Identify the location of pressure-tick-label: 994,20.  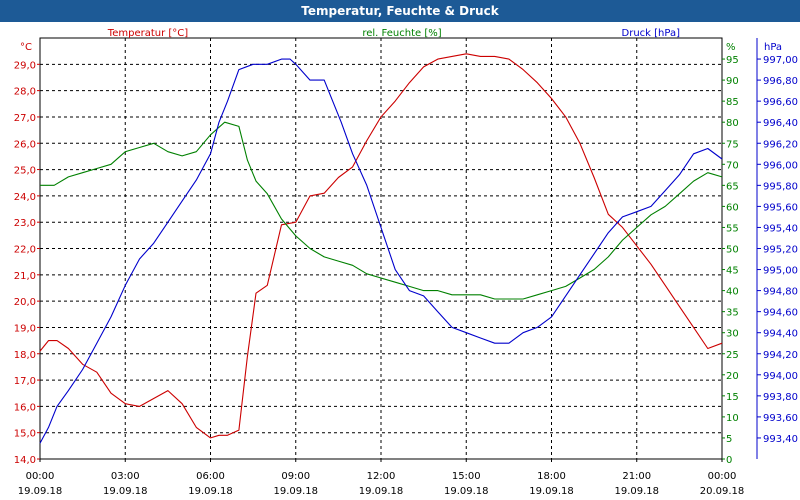
(780, 355).